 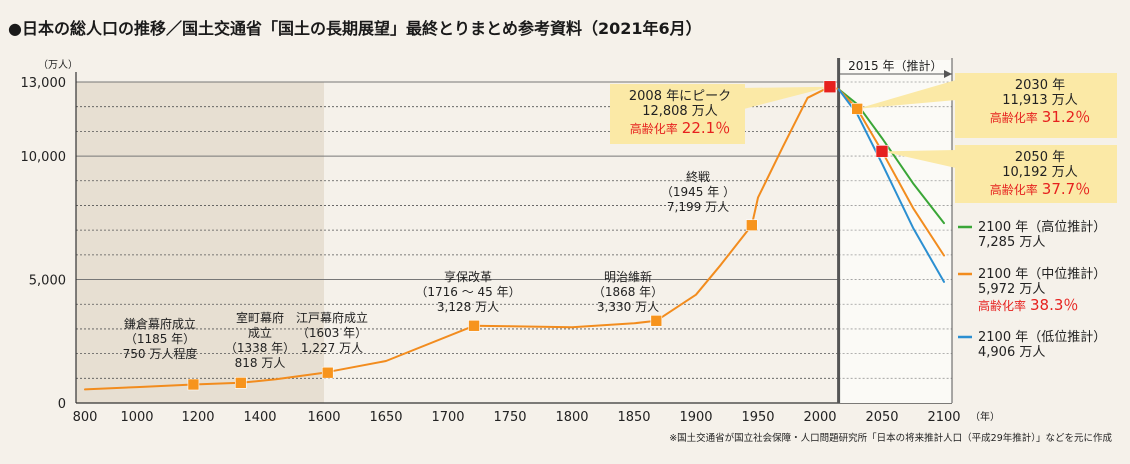 What do you see at coordinates (260, 332) in the screenshot?
I see `era-annotation: 成立` at bounding box center [260, 332].